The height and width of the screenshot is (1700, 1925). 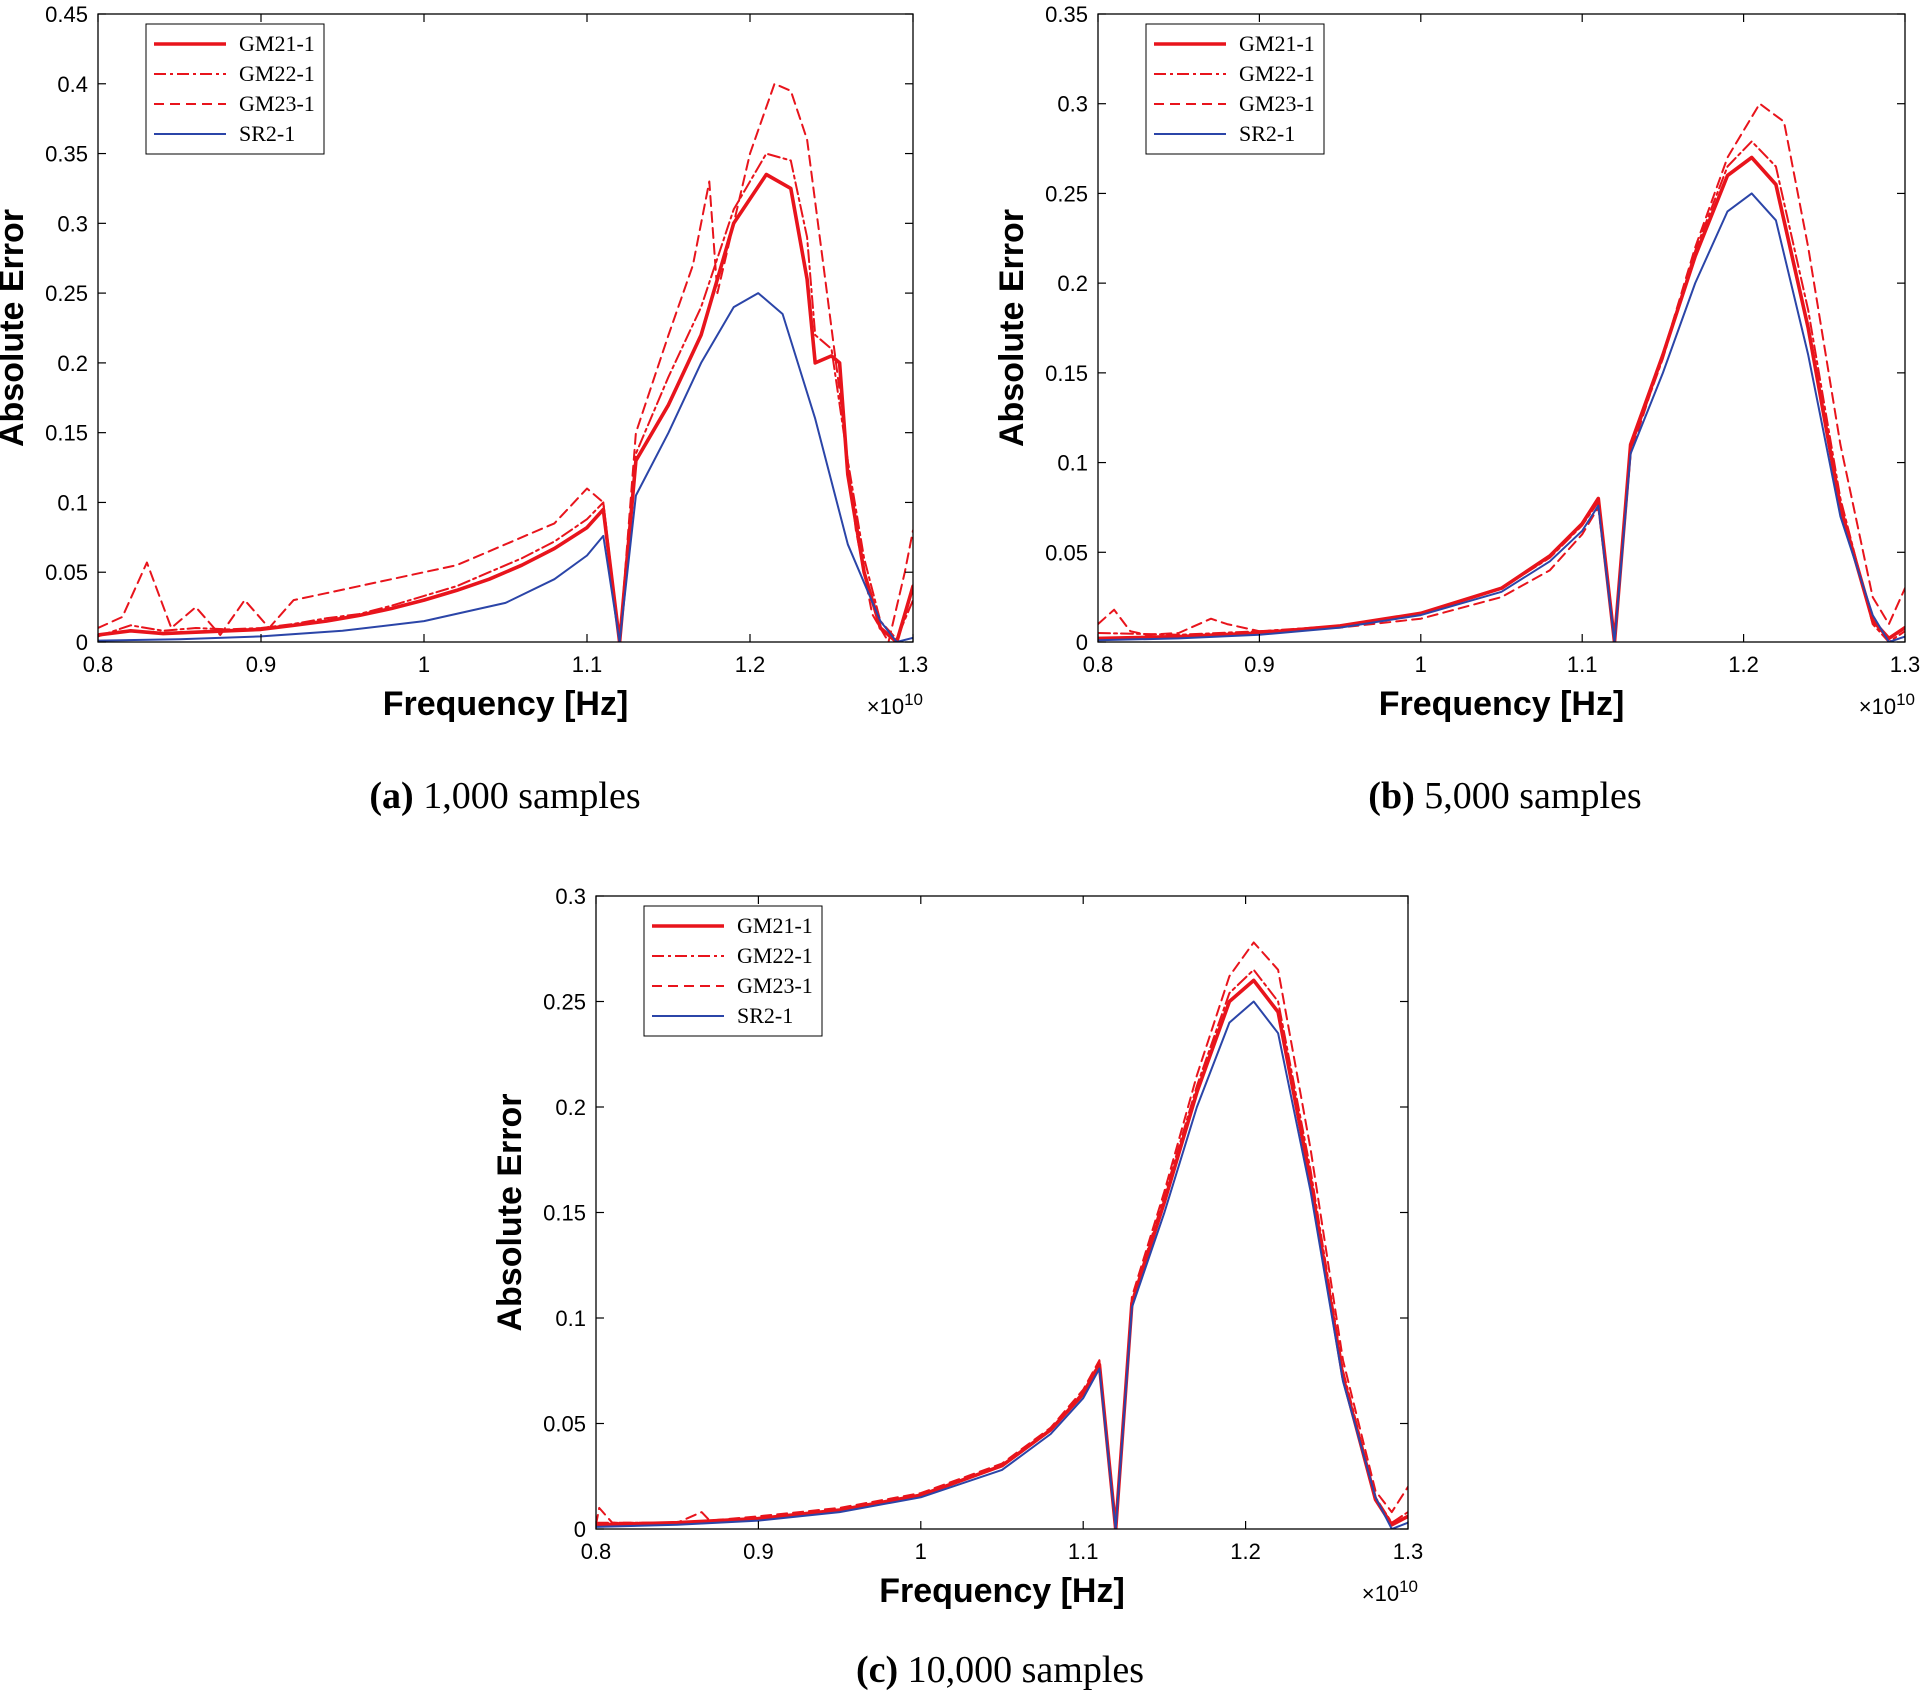 I want to click on panel-caption: (b) 5,000 samples, so click(x=1504, y=796).